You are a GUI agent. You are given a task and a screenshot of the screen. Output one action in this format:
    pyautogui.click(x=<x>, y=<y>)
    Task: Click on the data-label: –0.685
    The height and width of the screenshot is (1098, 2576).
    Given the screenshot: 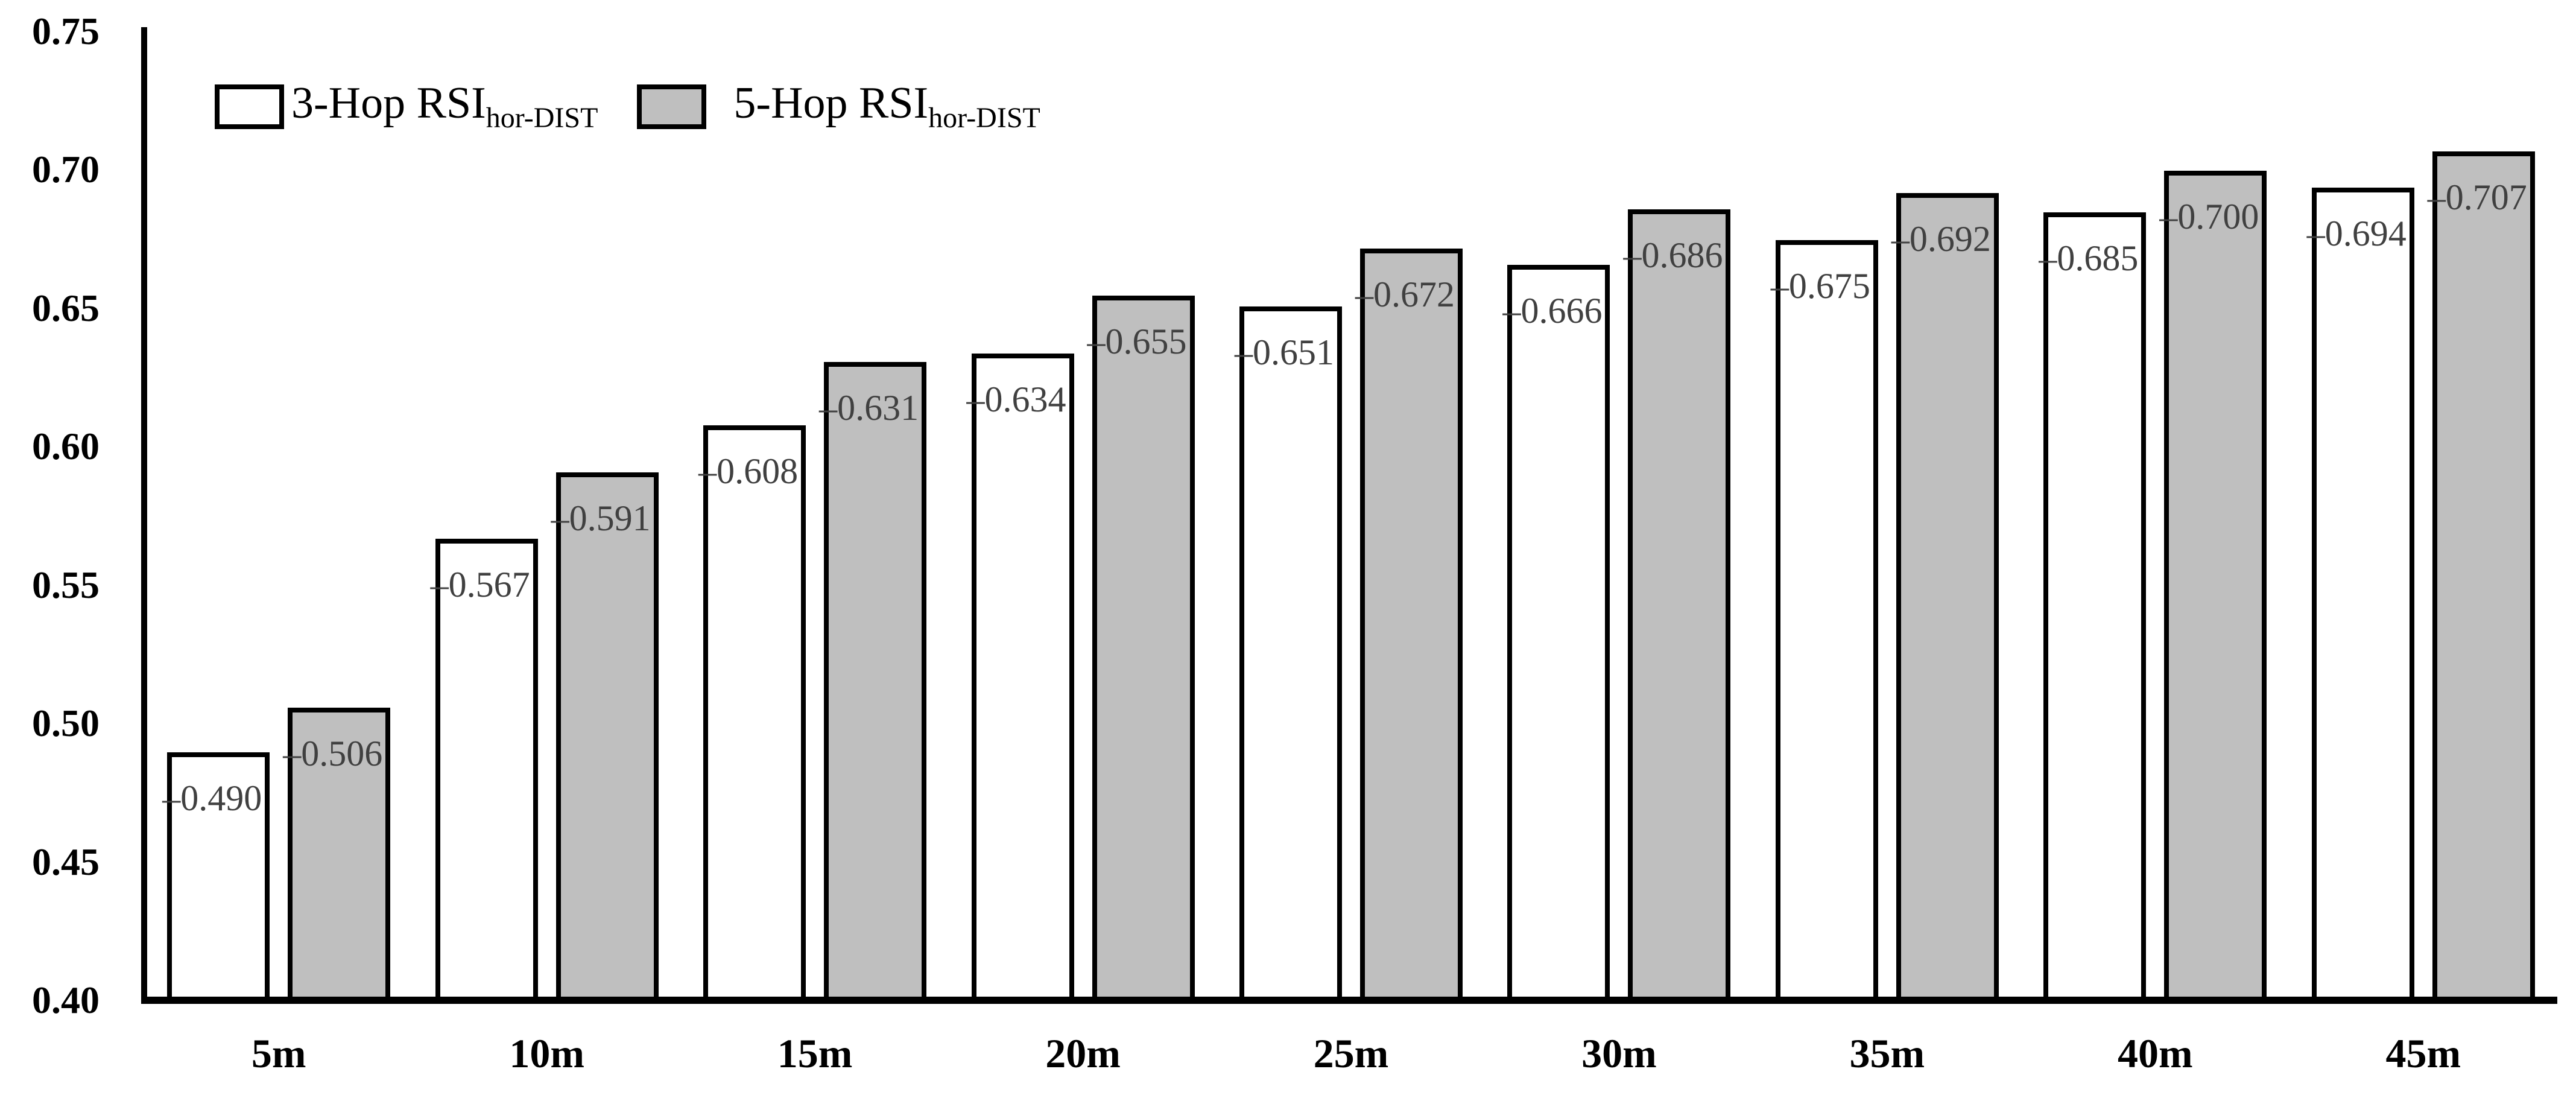 What is the action you would take?
    pyautogui.click(x=2089, y=258)
    